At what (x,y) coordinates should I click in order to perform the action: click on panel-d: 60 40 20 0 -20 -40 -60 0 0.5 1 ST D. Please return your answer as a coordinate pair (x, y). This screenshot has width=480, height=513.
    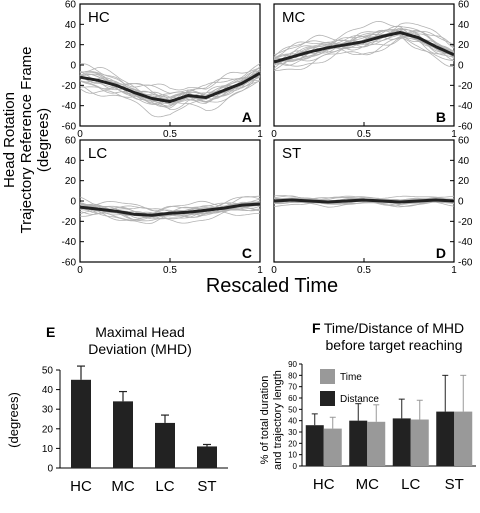
    Looking at the image, I should click on (372, 206).